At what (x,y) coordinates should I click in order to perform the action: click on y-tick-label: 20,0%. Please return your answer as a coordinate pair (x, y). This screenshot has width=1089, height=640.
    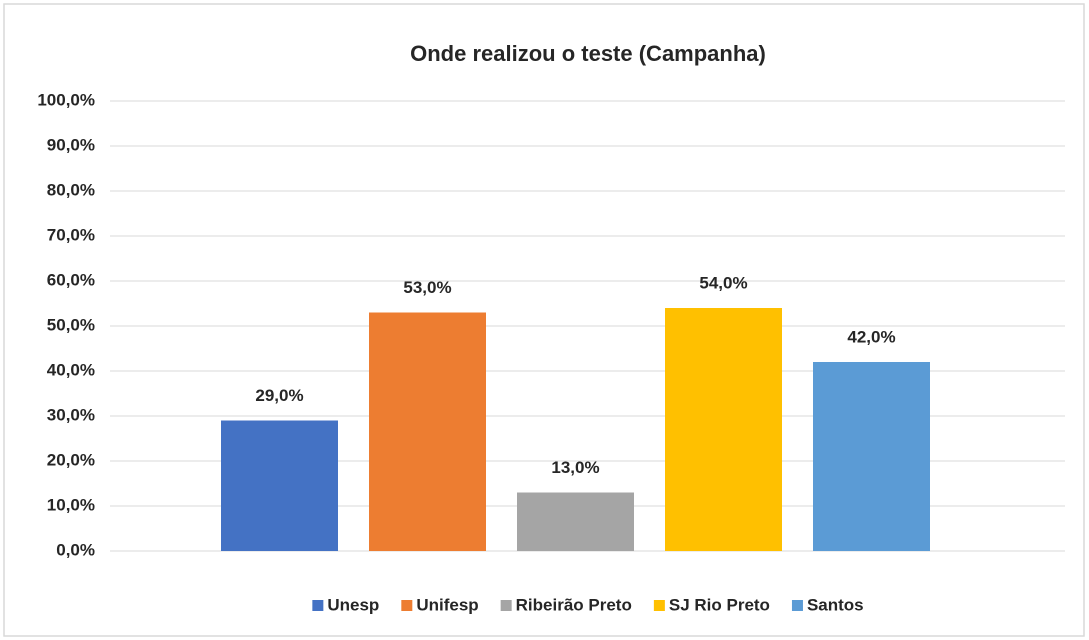
    Looking at the image, I should click on (71, 459).